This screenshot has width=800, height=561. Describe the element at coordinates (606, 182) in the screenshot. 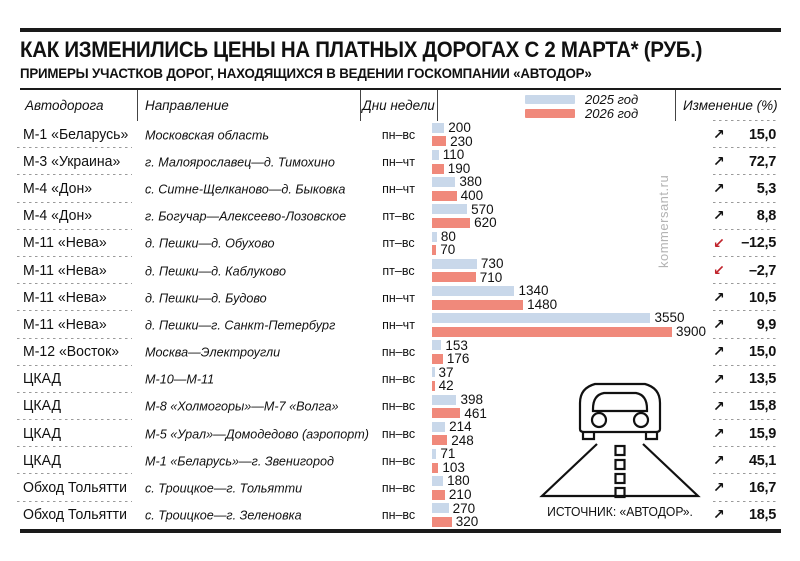

I see `bar-line-2025: 380` at that location.